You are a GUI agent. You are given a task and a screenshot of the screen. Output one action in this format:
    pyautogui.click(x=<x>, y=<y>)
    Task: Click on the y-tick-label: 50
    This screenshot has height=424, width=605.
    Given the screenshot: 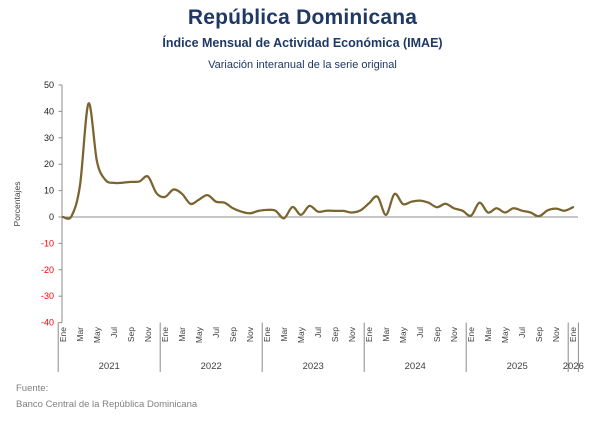 What is the action you would take?
    pyautogui.click(x=49, y=85)
    